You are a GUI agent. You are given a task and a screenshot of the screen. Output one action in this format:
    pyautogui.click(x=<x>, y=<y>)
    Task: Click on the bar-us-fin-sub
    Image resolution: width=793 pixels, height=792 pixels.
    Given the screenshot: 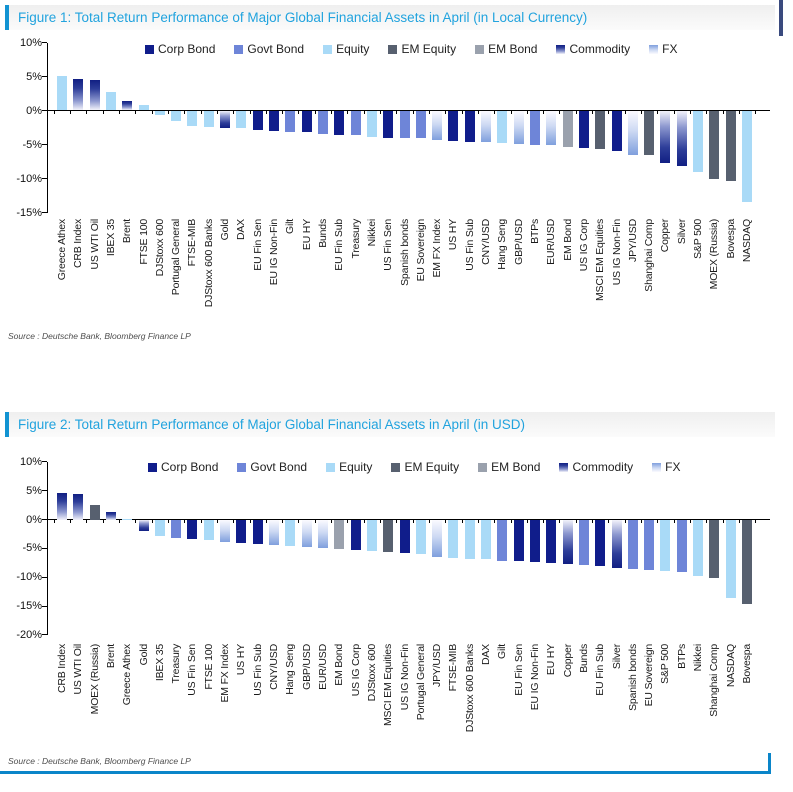 What is the action you would take?
    pyautogui.click(x=257, y=531)
    